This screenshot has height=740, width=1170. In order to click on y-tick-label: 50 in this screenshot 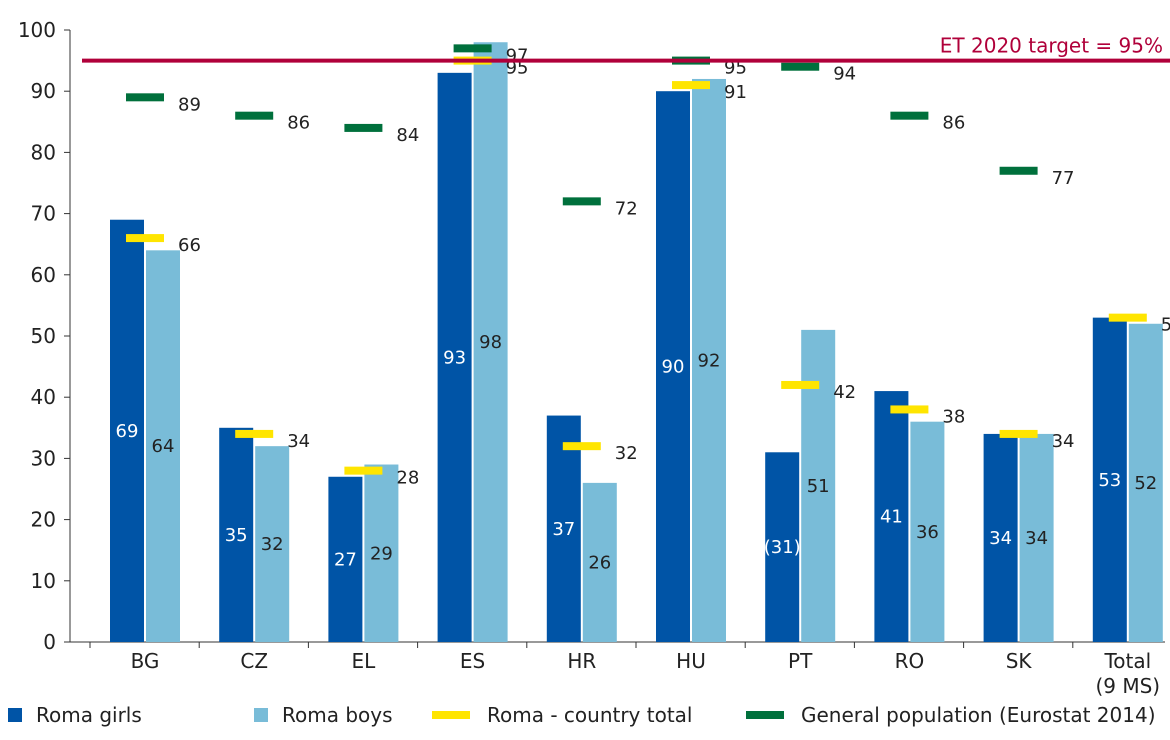, I will do `click(43, 336)`.